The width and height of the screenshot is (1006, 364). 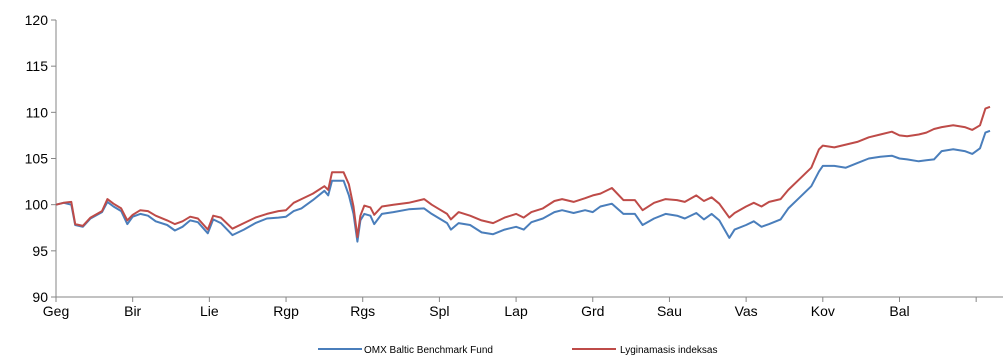 I want to click on y-axis-ticks: 90 95 100 105 110 115 120, so click(x=40, y=158).